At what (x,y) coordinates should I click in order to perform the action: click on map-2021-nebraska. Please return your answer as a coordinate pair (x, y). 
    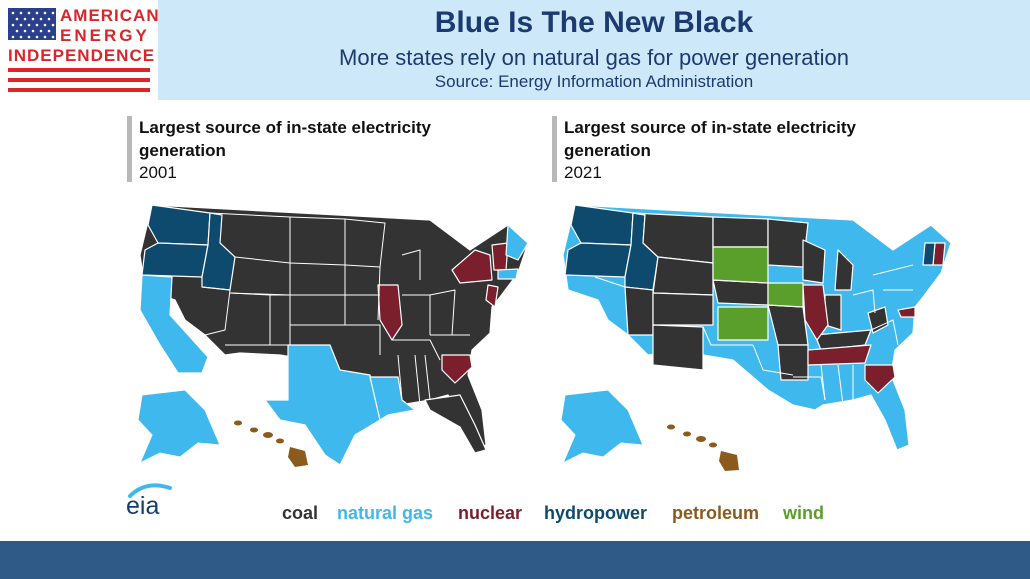
    Looking at the image, I should click on (740, 292).